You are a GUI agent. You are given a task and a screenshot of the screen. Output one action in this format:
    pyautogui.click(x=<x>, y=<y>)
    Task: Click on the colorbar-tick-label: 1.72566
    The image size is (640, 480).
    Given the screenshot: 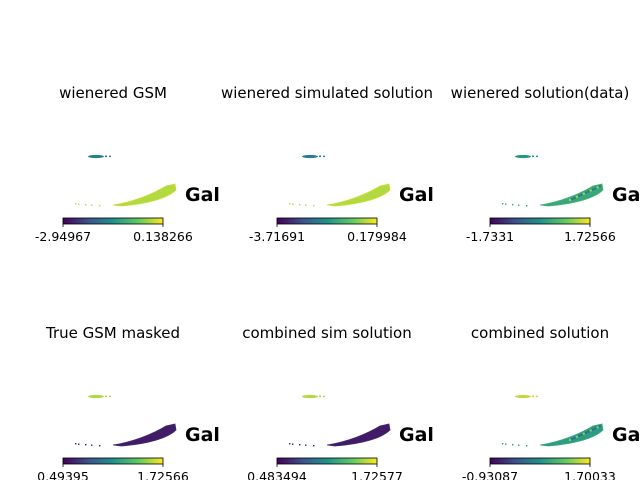 What is the action you would take?
    pyautogui.click(x=590, y=236)
    